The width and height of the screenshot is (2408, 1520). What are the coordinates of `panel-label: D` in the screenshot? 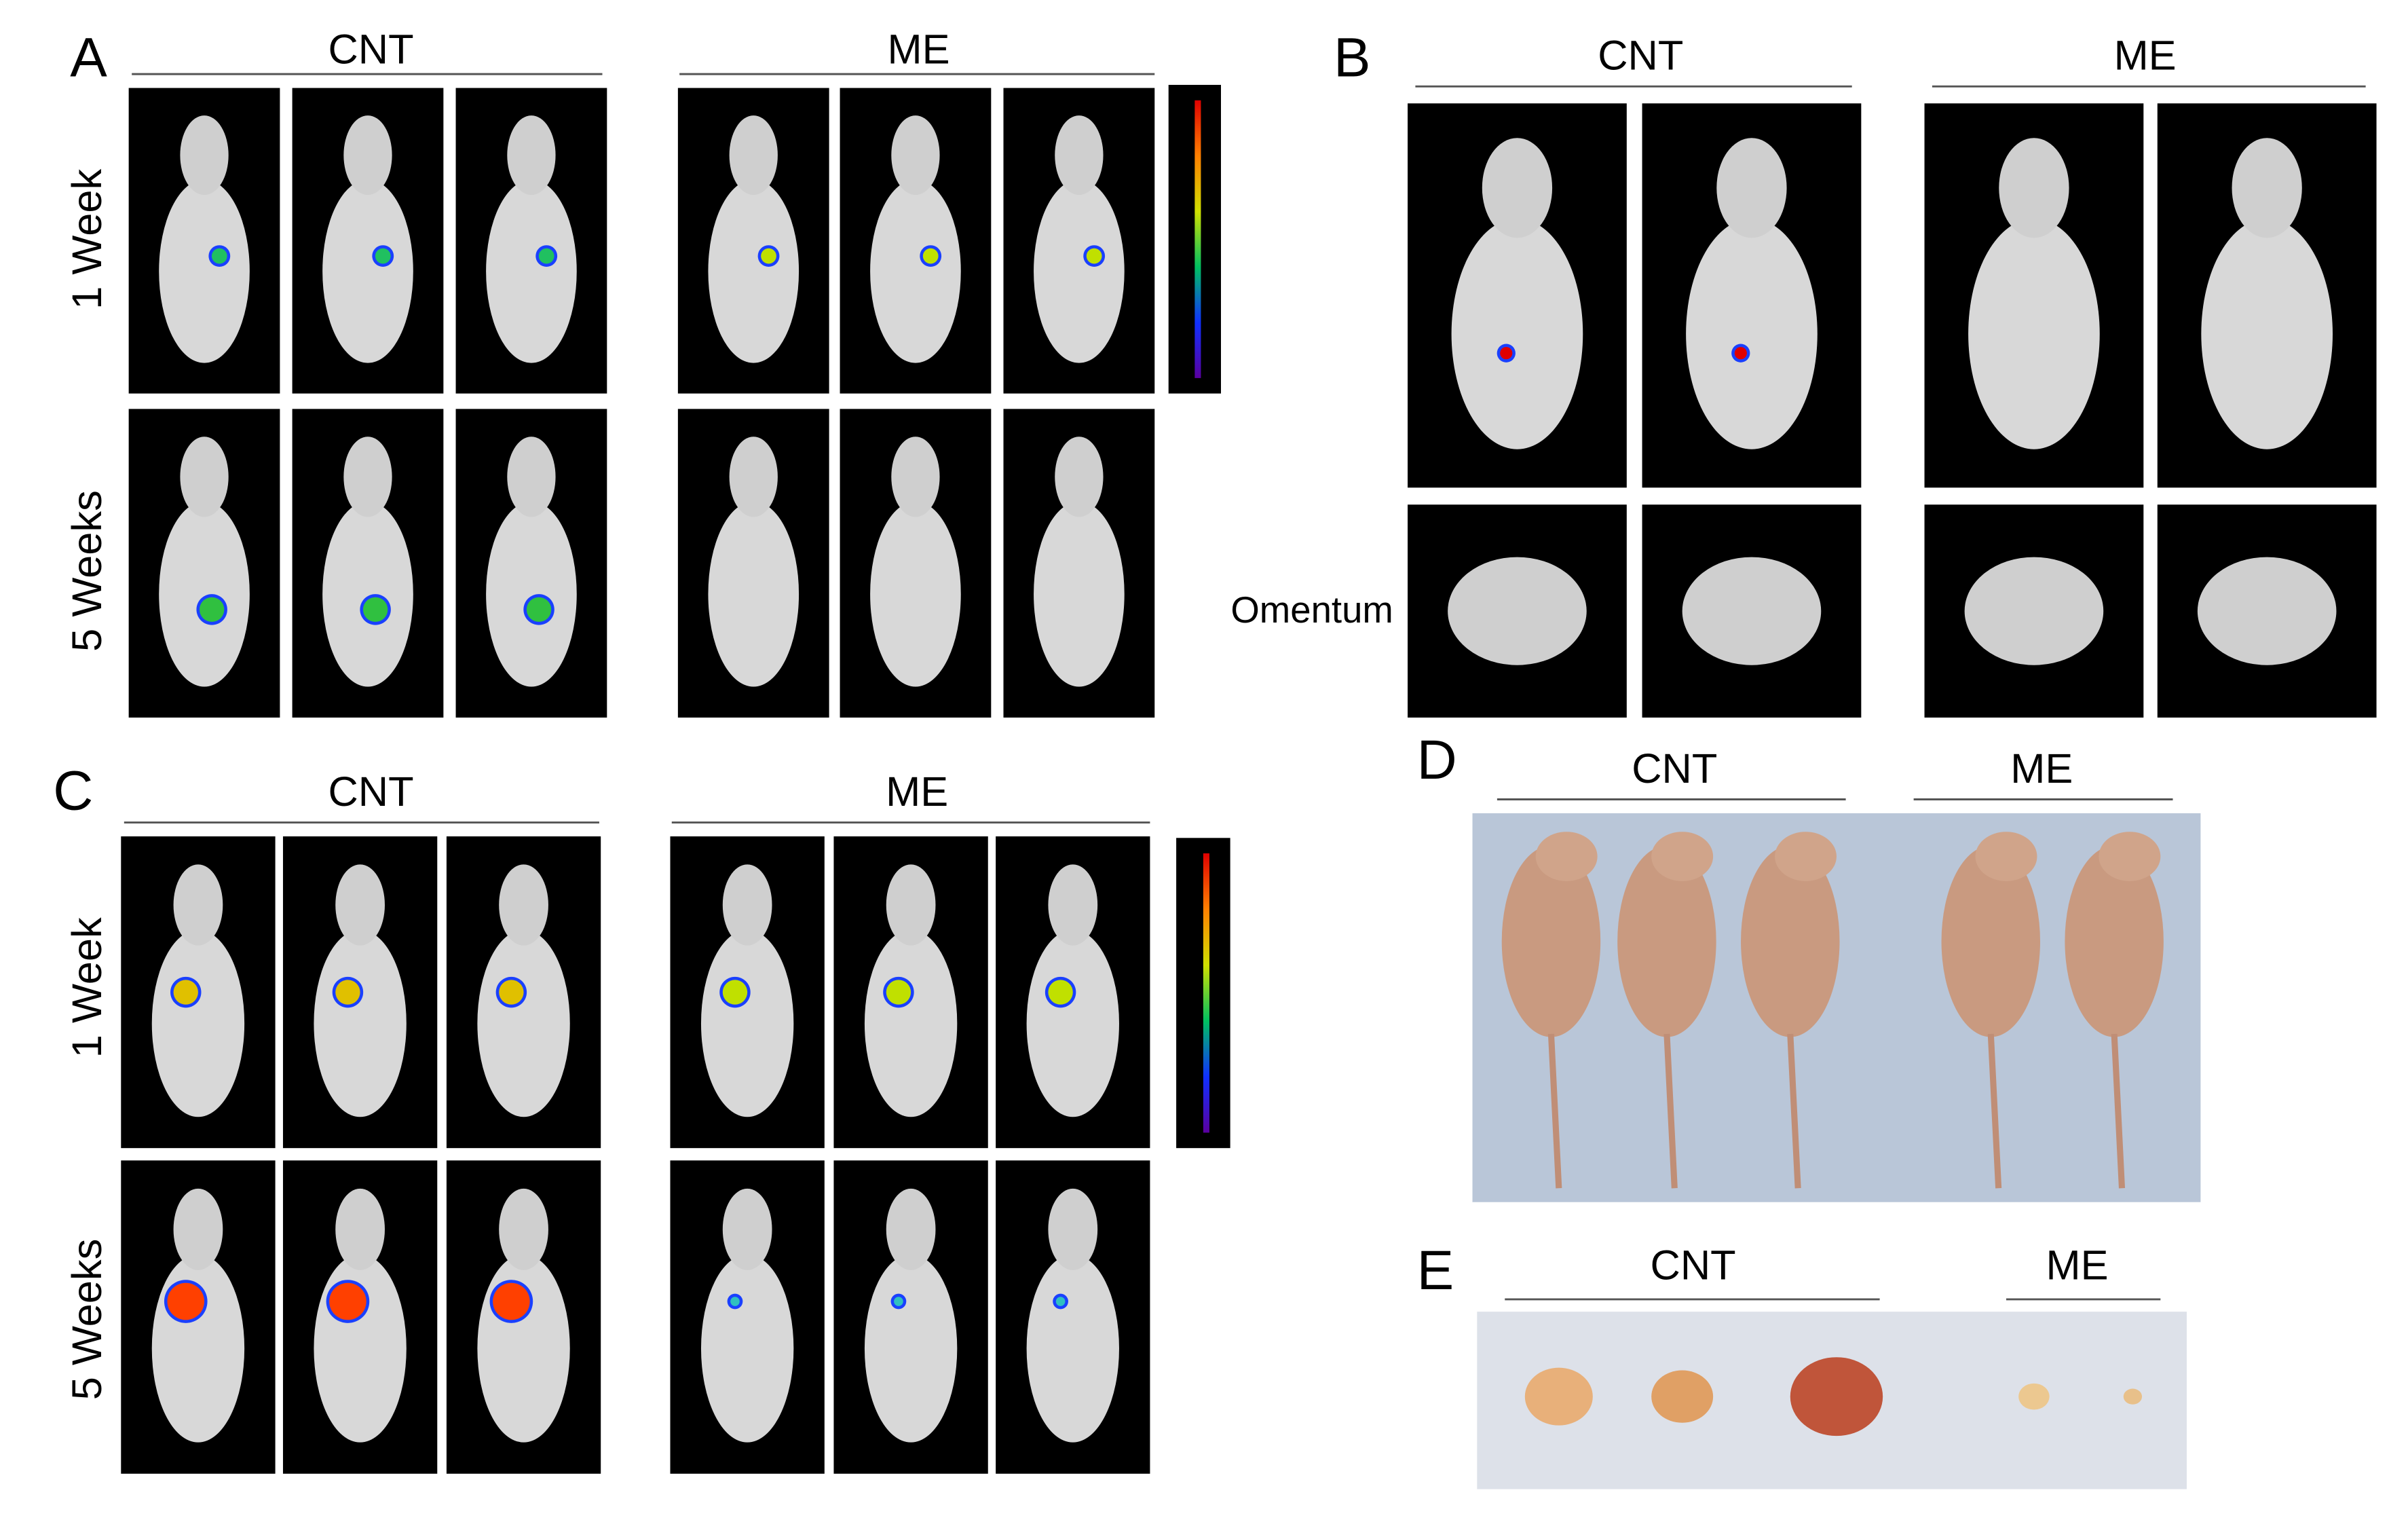 It's located at (1437, 760).